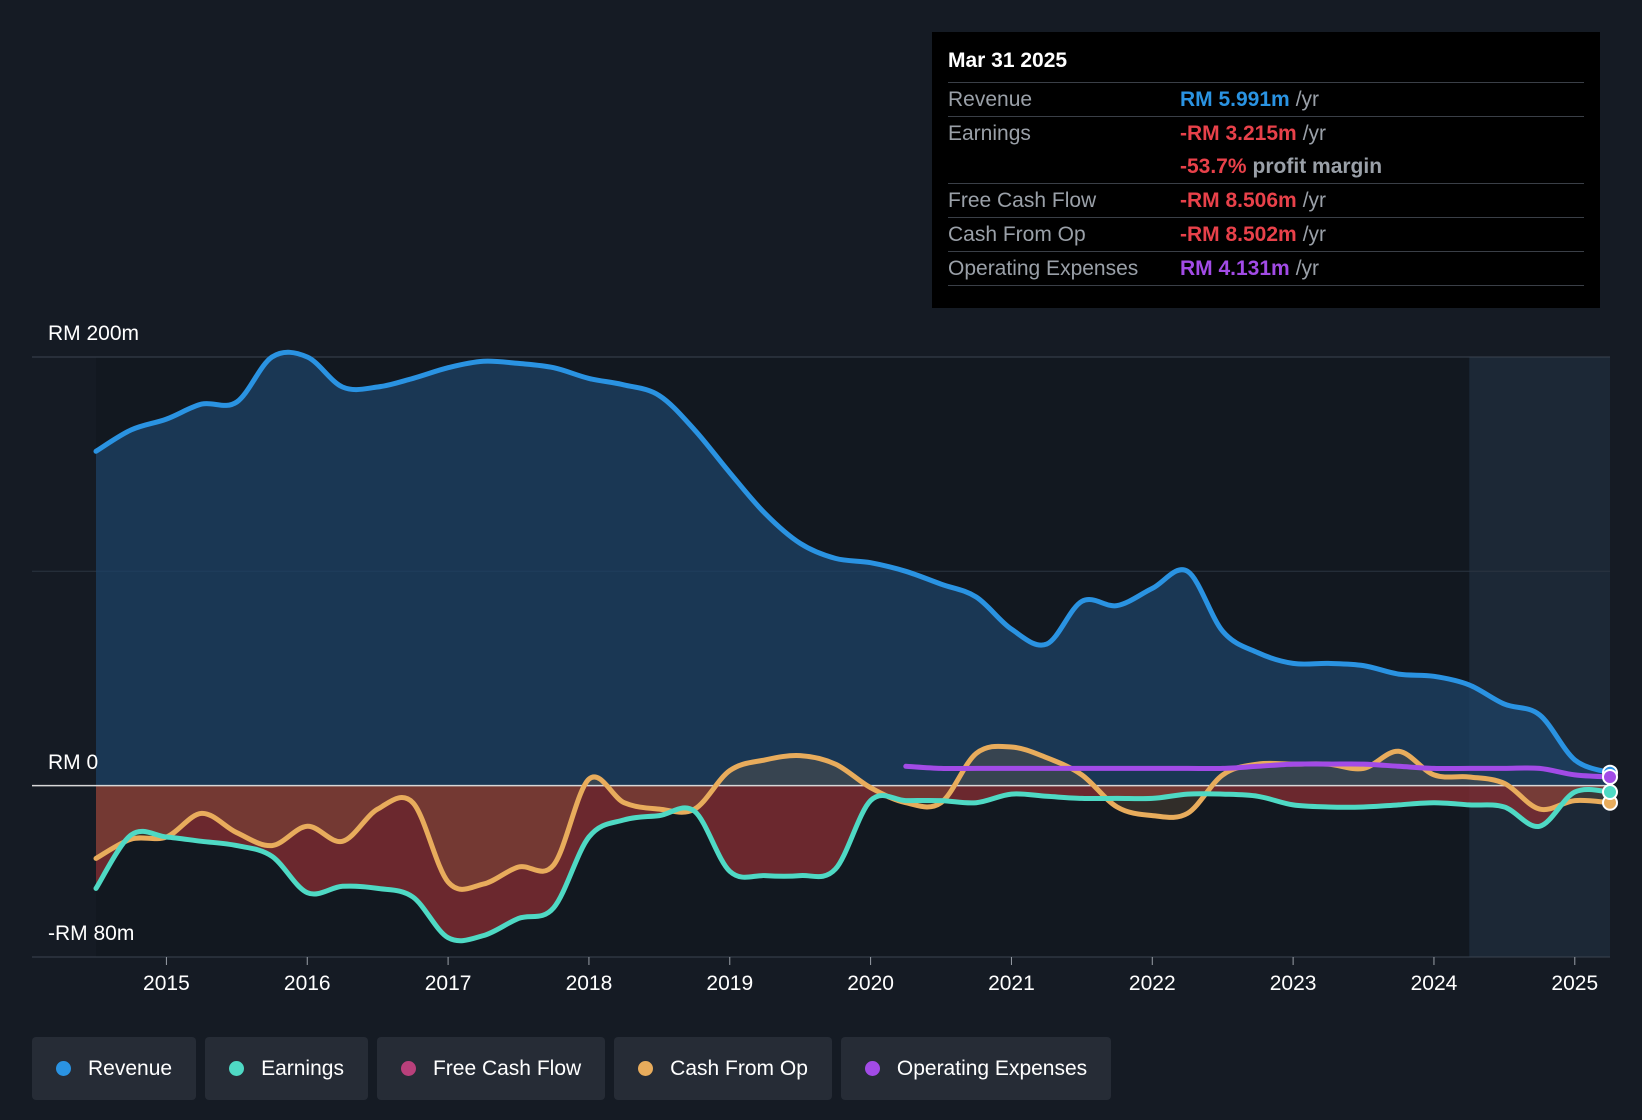 The width and height of the screenshot is (1642, 1120). I want to click on x-tick-label: 2020, so click(870, 983).